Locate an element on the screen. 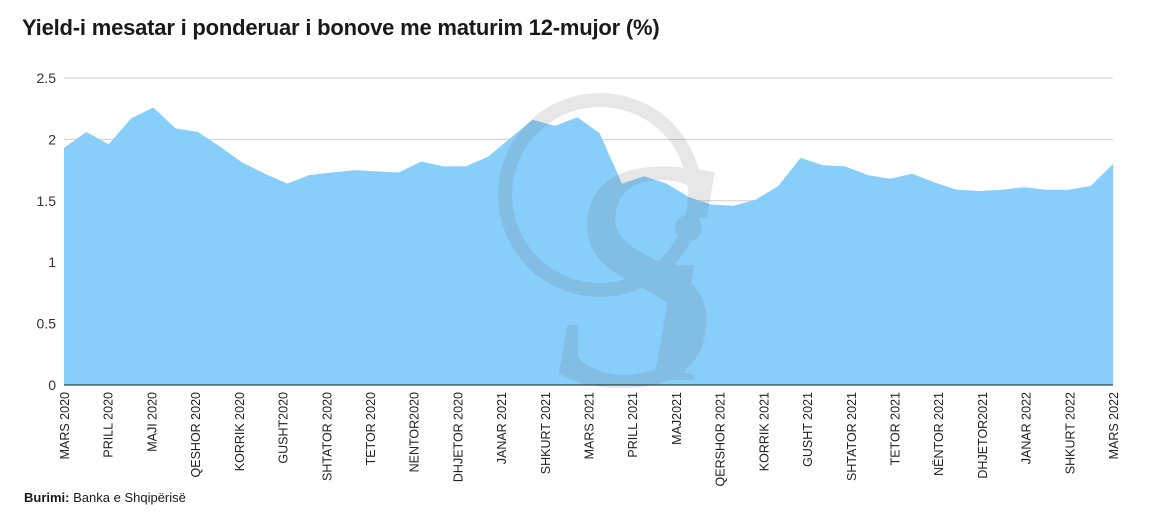  x-tick-label: KORRIK 2021 is located at coordinates (764, 431).